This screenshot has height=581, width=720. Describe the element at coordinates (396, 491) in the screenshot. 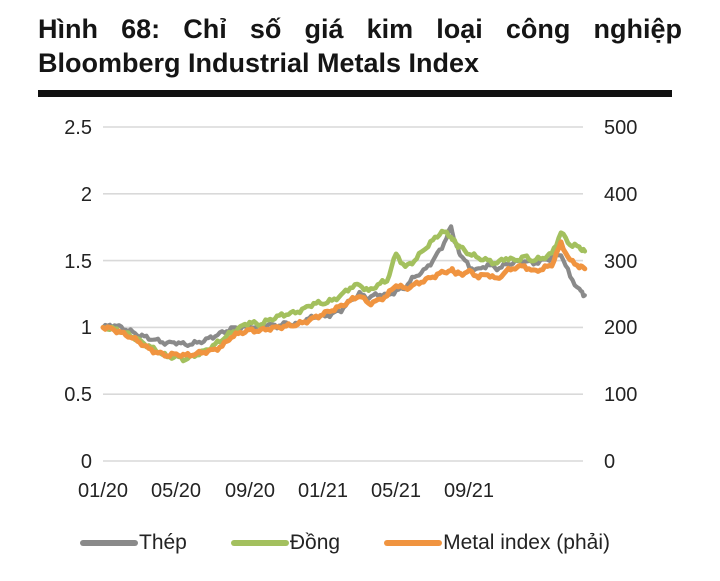

I see `x-tick: 05/21` at that location.